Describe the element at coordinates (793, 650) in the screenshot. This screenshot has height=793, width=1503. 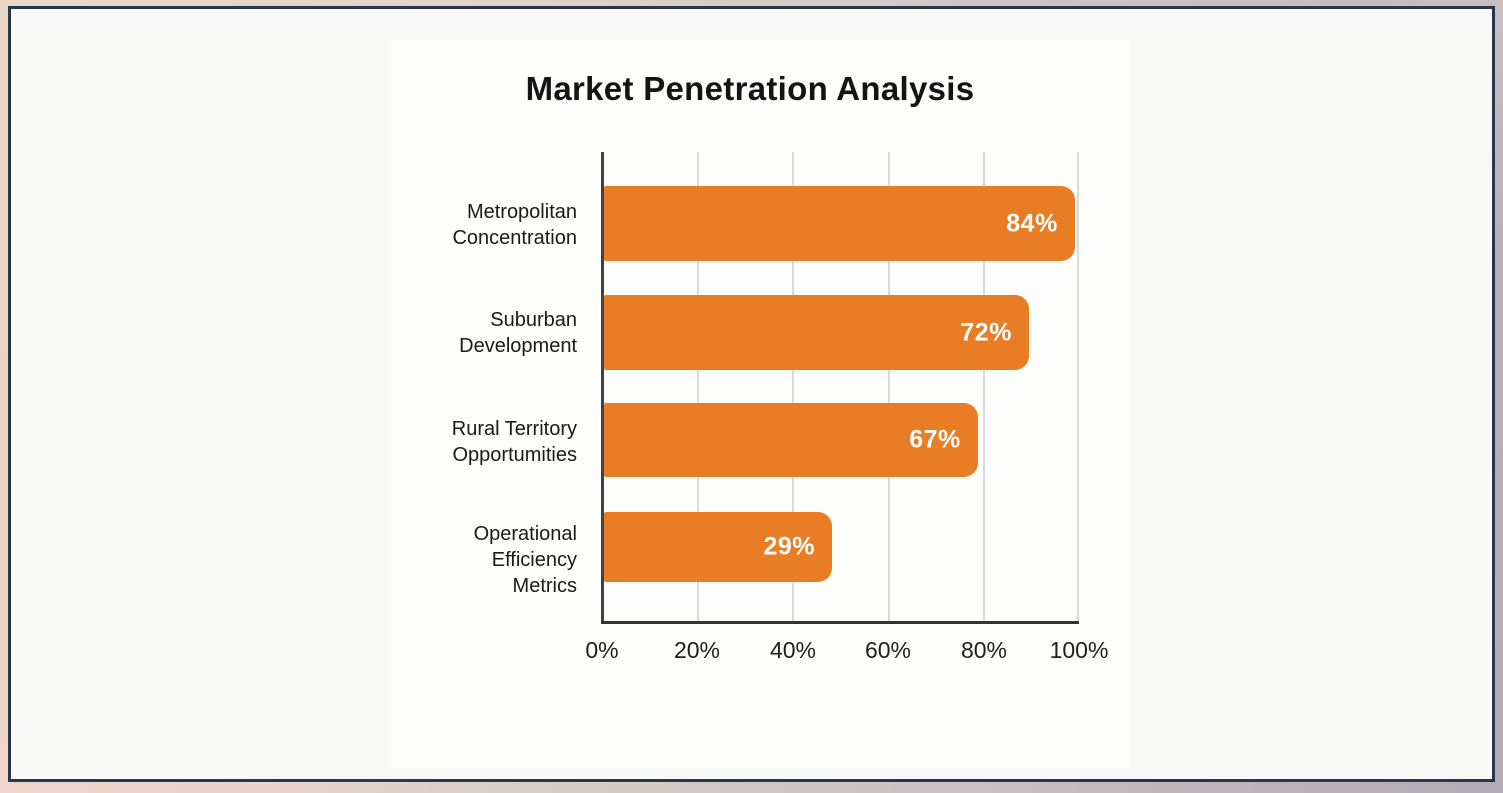
I see `x-tick-40: 40%` at that location.